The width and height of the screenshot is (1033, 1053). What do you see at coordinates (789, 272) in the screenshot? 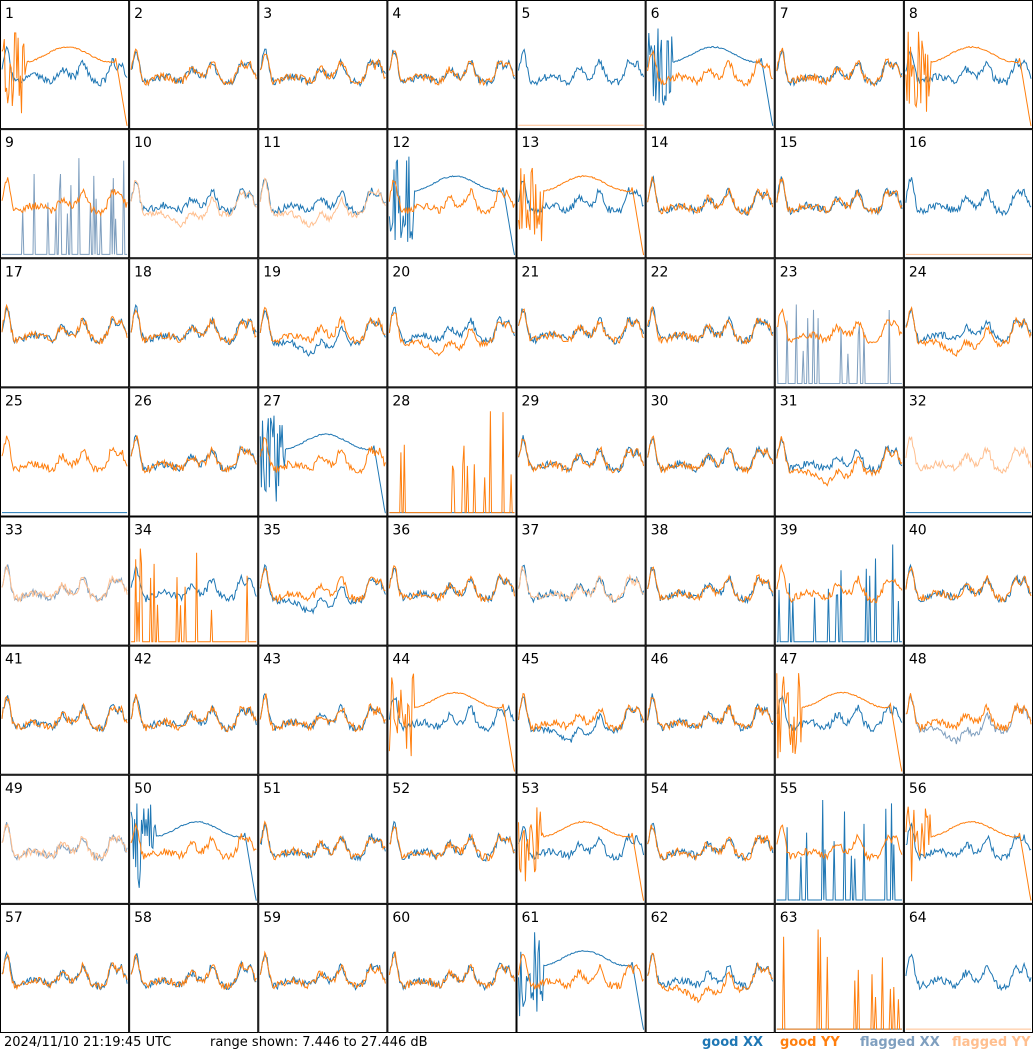
I see `tile-label: 23` at bounding box center [789, 272].